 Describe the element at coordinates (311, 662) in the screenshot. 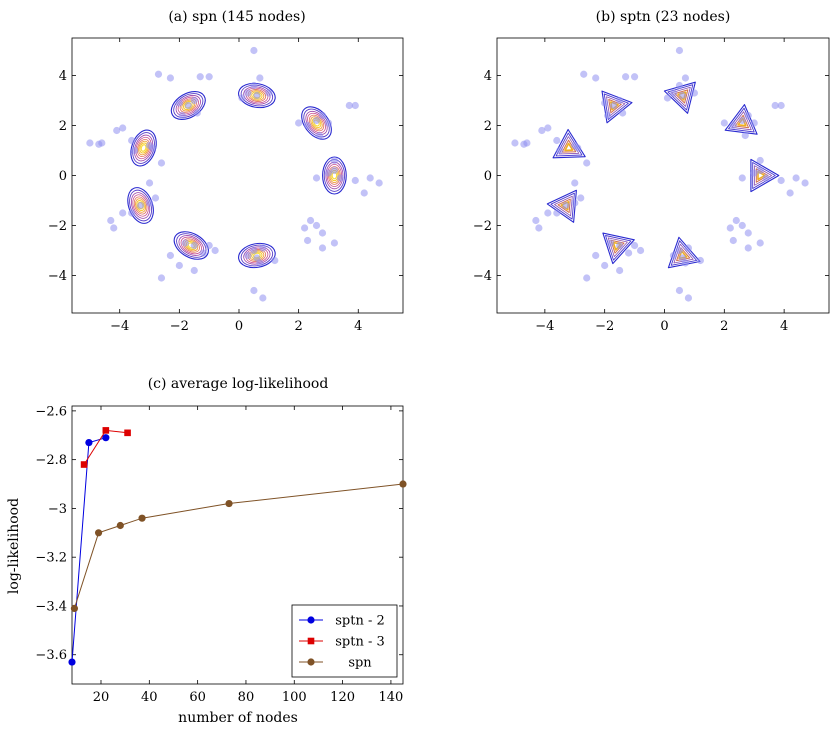

I see `legend-marker` at that location.